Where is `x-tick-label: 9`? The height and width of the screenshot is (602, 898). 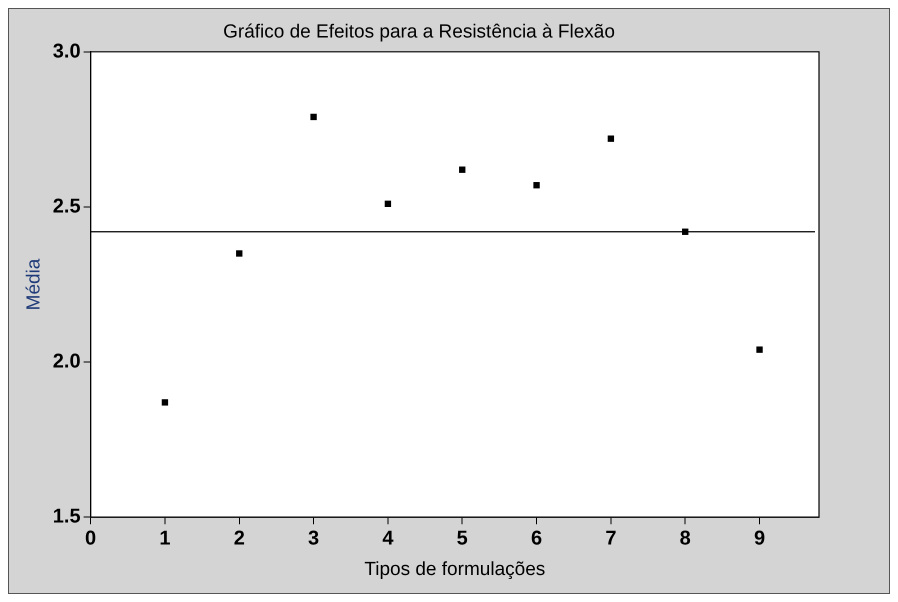 x-tick-label: 9 is located at coordinates (760, 539).